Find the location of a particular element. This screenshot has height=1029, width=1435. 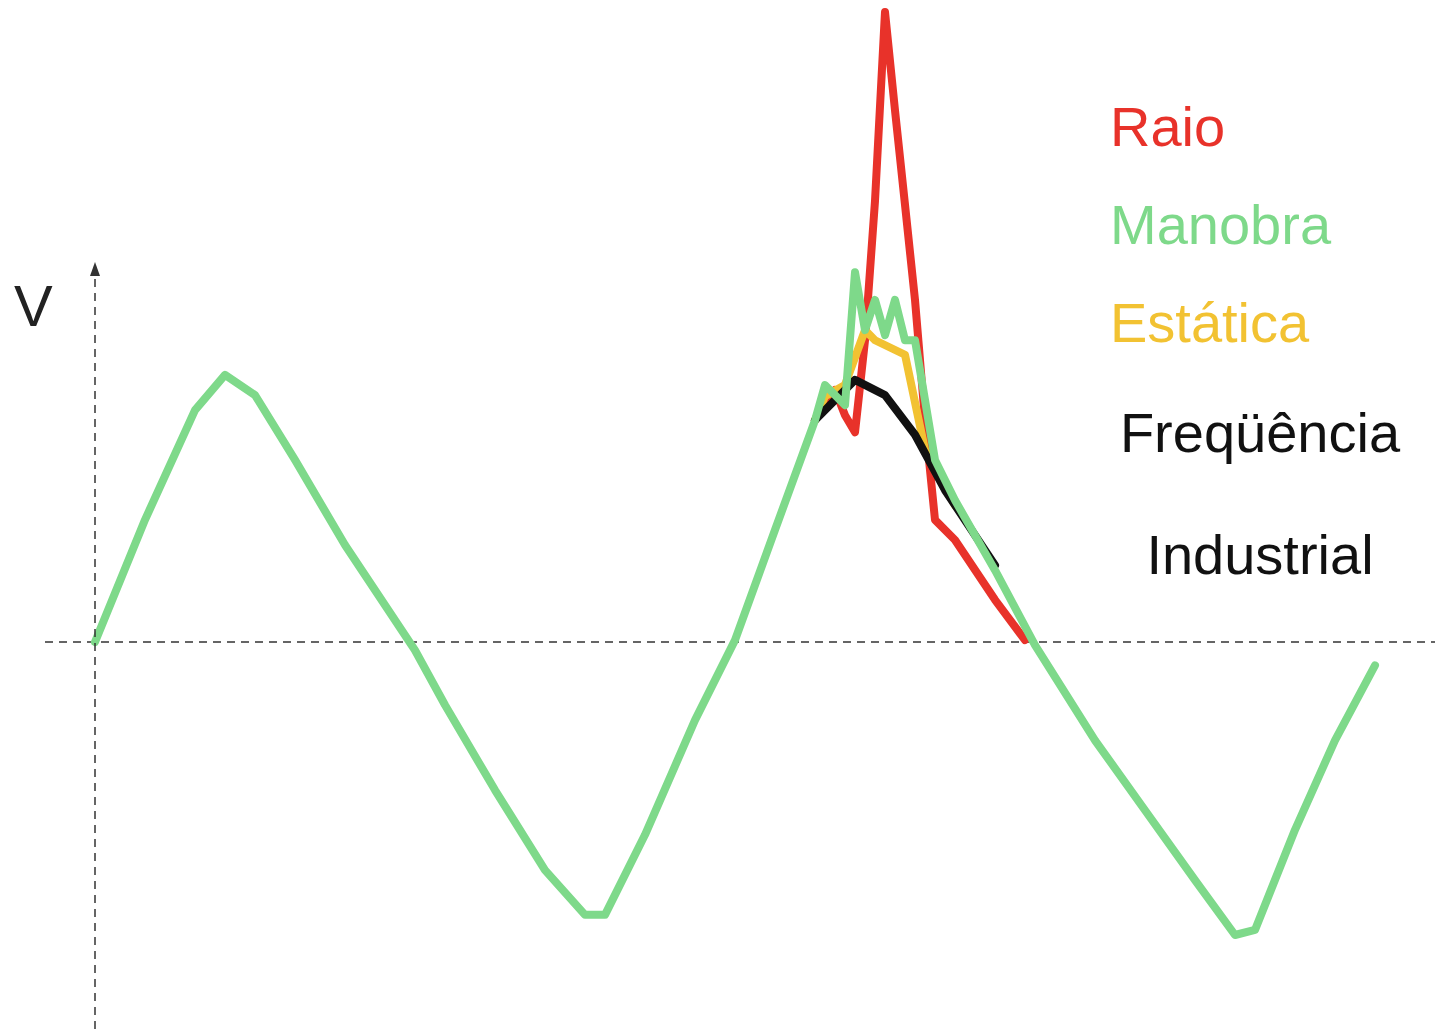

text: Manobra is located at coordinates (1221, 225).